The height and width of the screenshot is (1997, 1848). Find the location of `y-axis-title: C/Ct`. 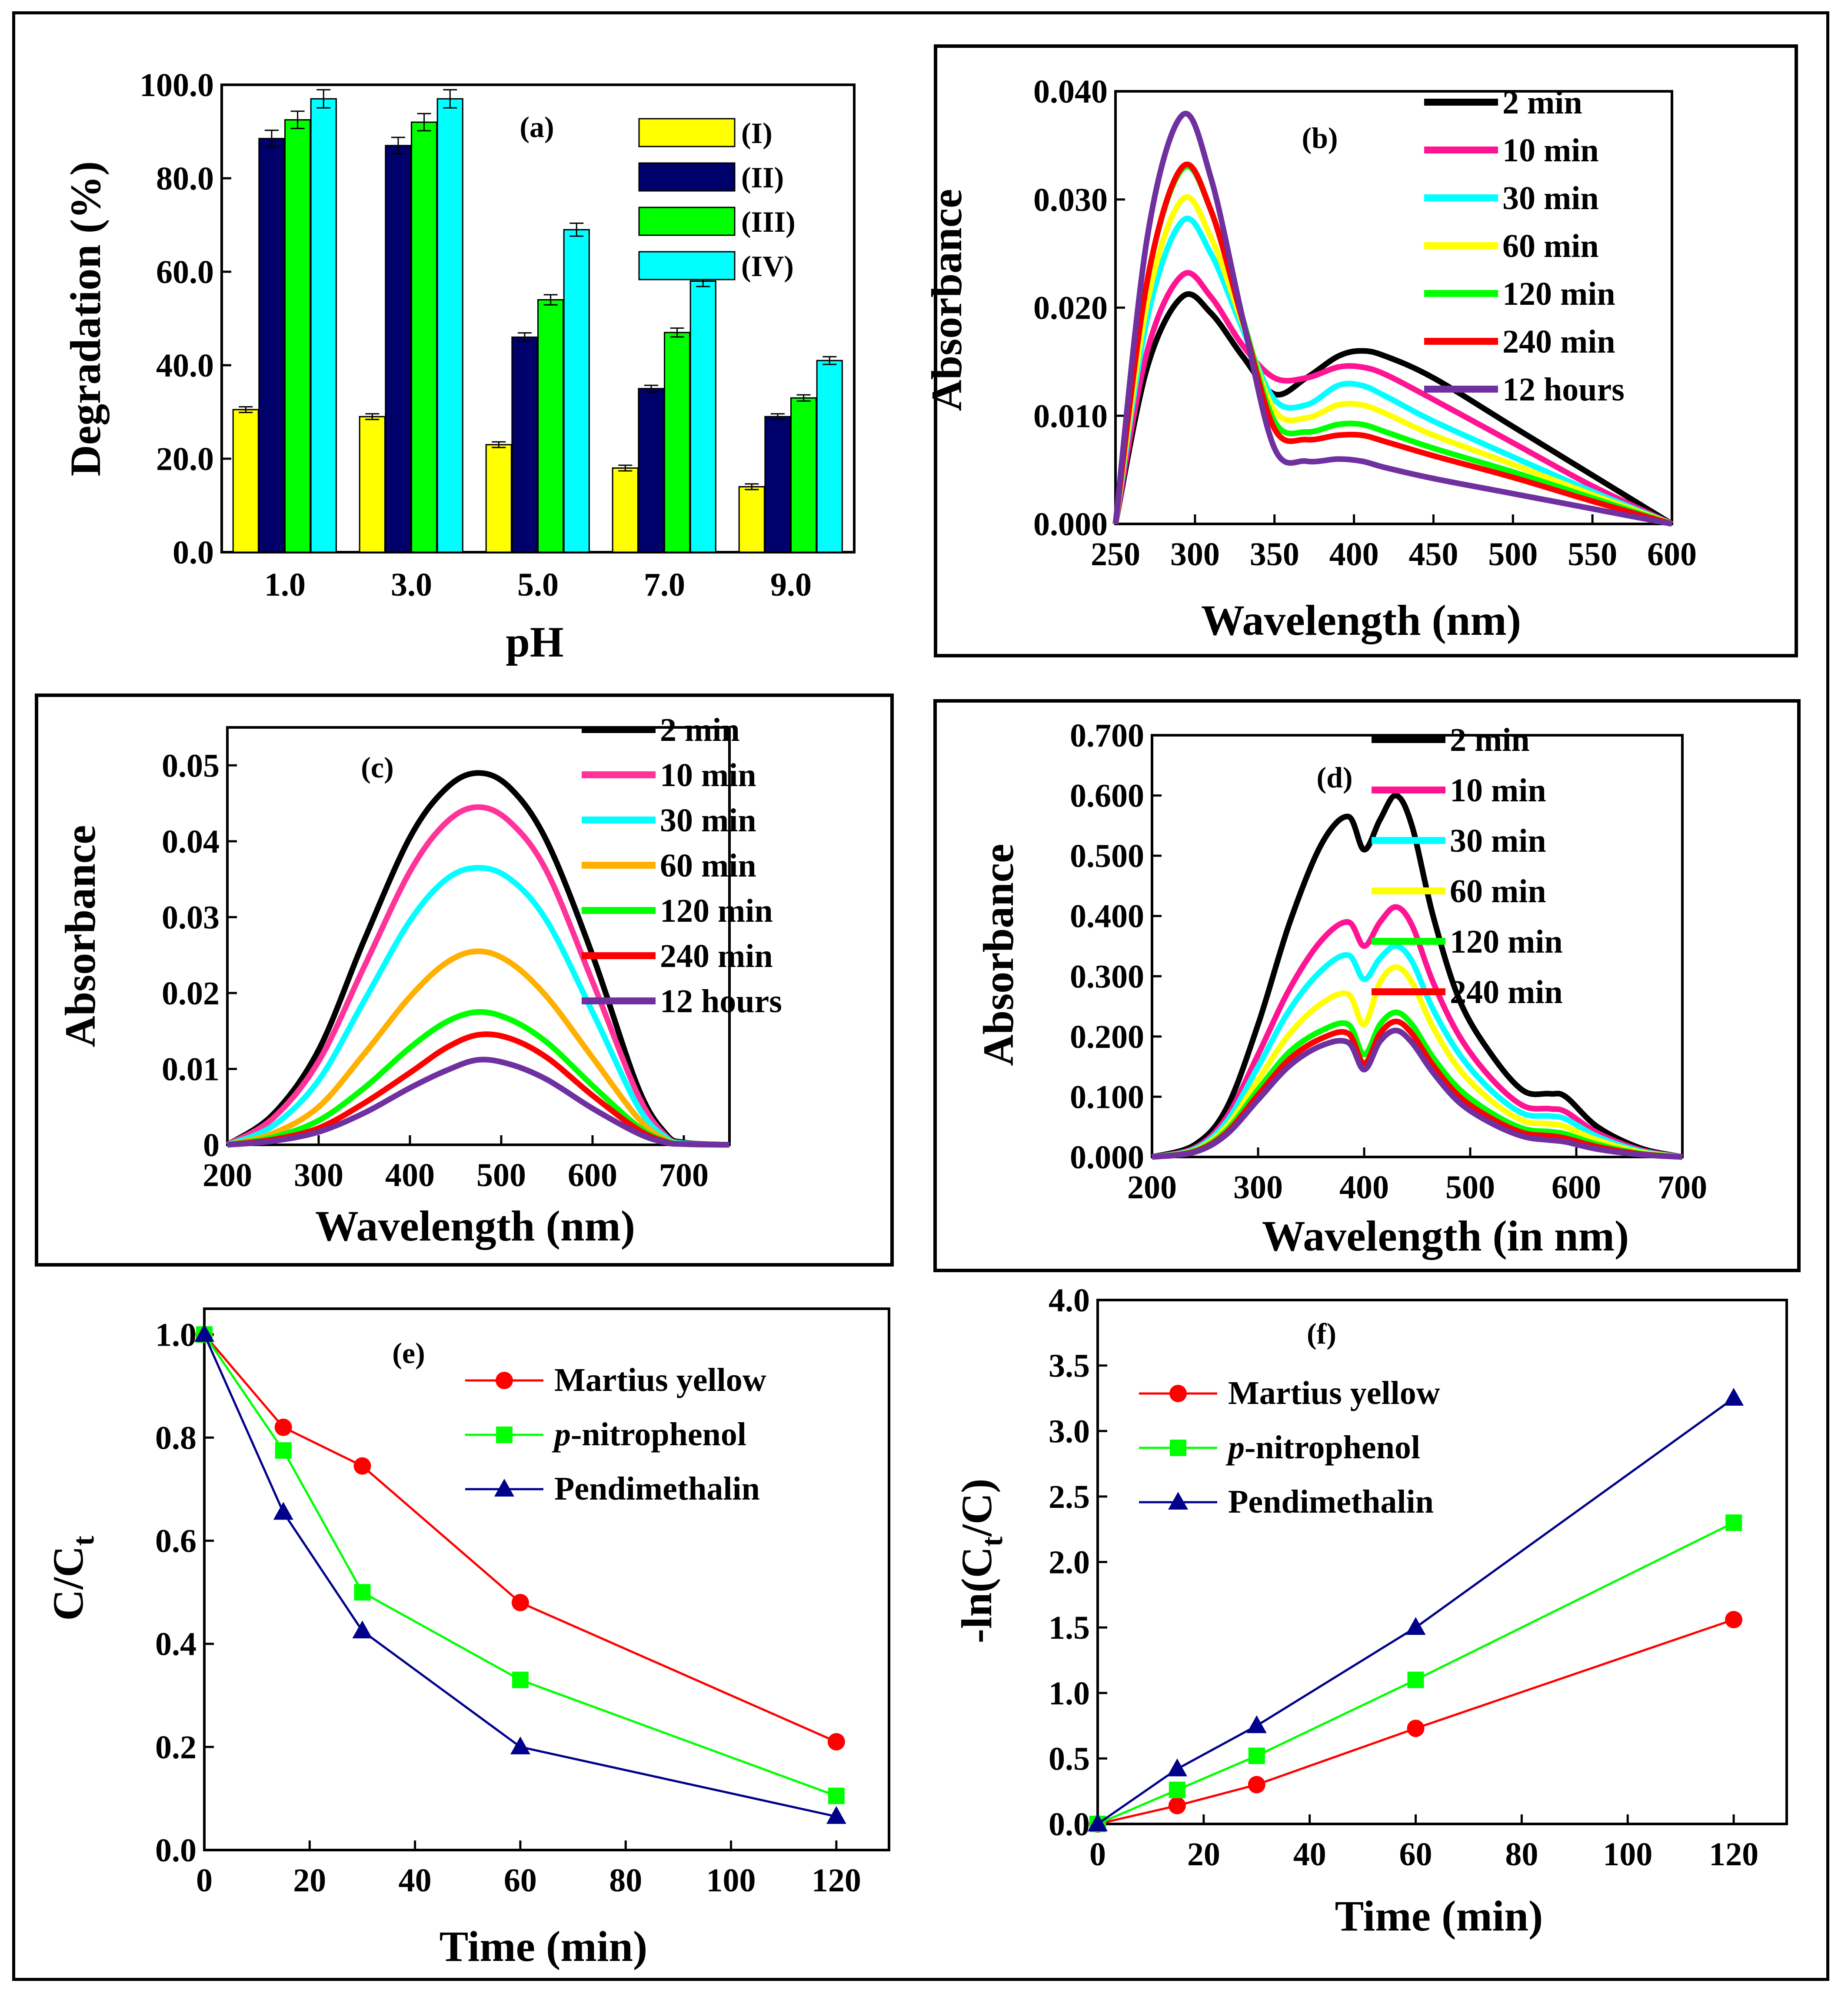

y-axis-title: C/Ct is located at coordinates (72, 1578).